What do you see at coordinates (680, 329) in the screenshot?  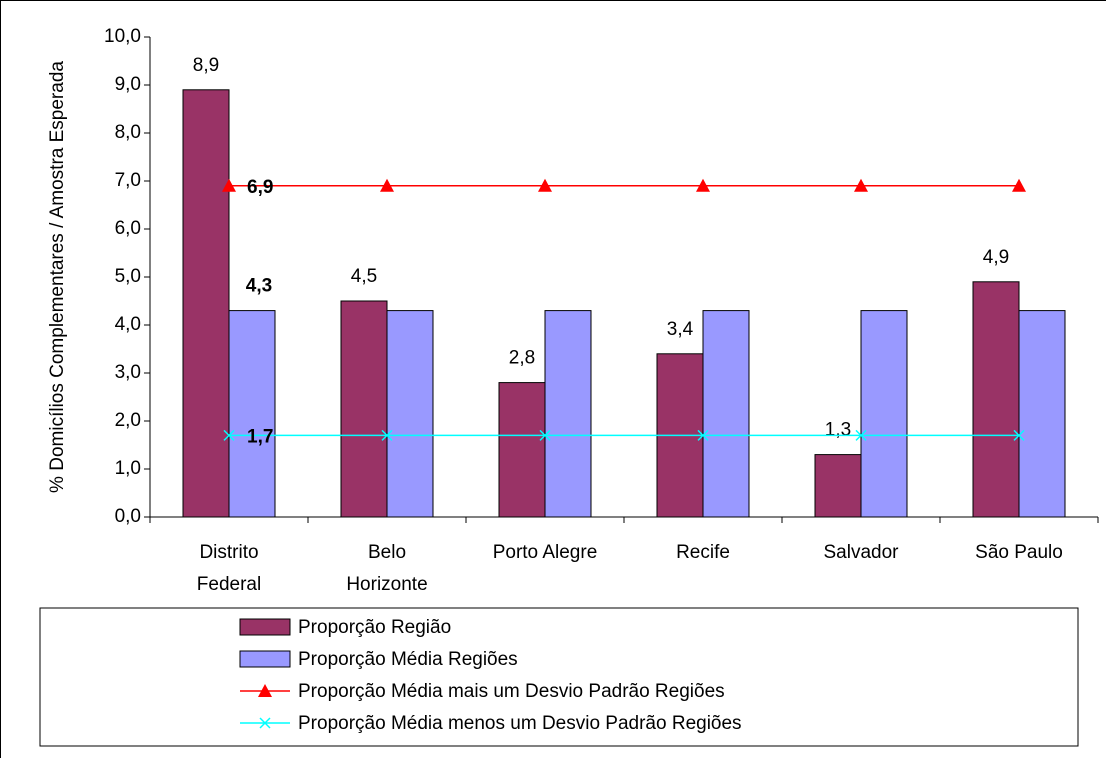 I see `value-label: 3,4` at bounding box center [680, 329].